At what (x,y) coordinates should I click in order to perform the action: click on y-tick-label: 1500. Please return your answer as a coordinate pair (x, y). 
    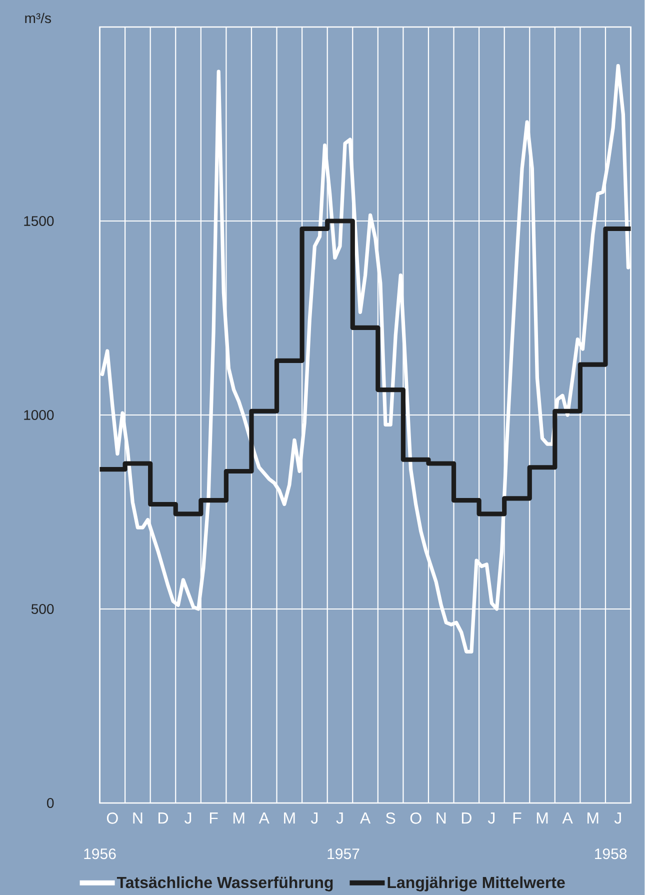
    Looking at the image, I should click on (39, 221).